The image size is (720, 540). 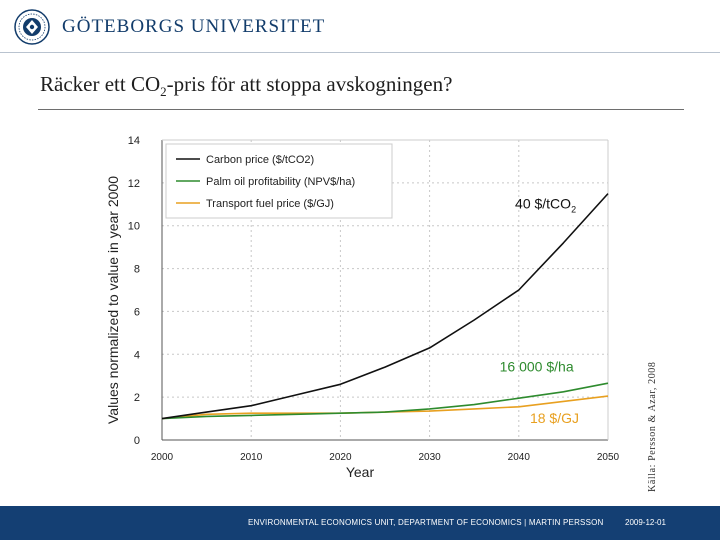 What do you see at coordinates (134, 141) in the screenshot?
I see `y-tick-label: 14` at bounding box center [134, 141].